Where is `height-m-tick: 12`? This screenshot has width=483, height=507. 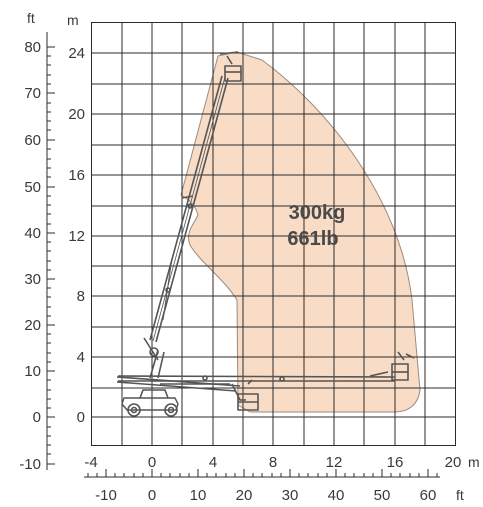
height-m-tick: 12 is located at coordinates (76, 236).